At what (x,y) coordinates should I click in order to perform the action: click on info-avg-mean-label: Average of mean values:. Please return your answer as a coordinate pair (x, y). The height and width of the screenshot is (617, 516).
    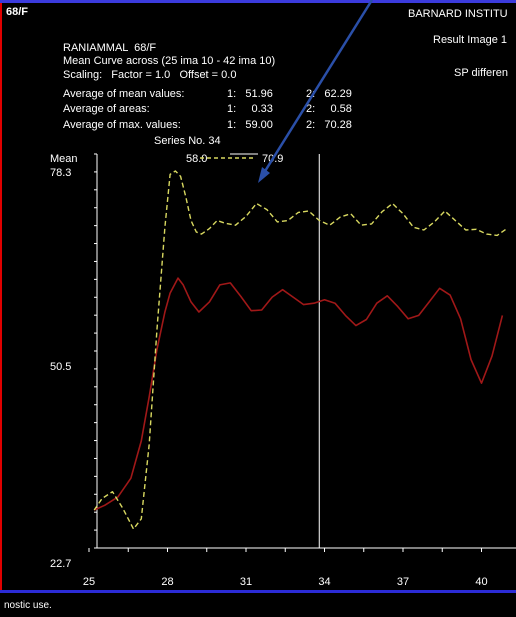
    Looking at the image, I should click on (124, 94).